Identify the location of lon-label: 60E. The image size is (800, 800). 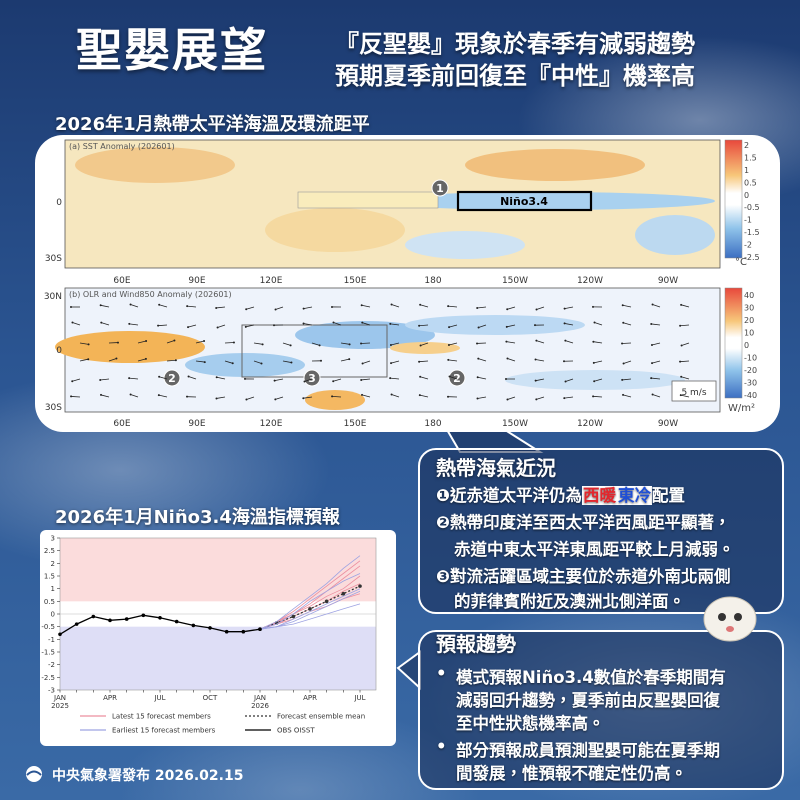
(121, 424).